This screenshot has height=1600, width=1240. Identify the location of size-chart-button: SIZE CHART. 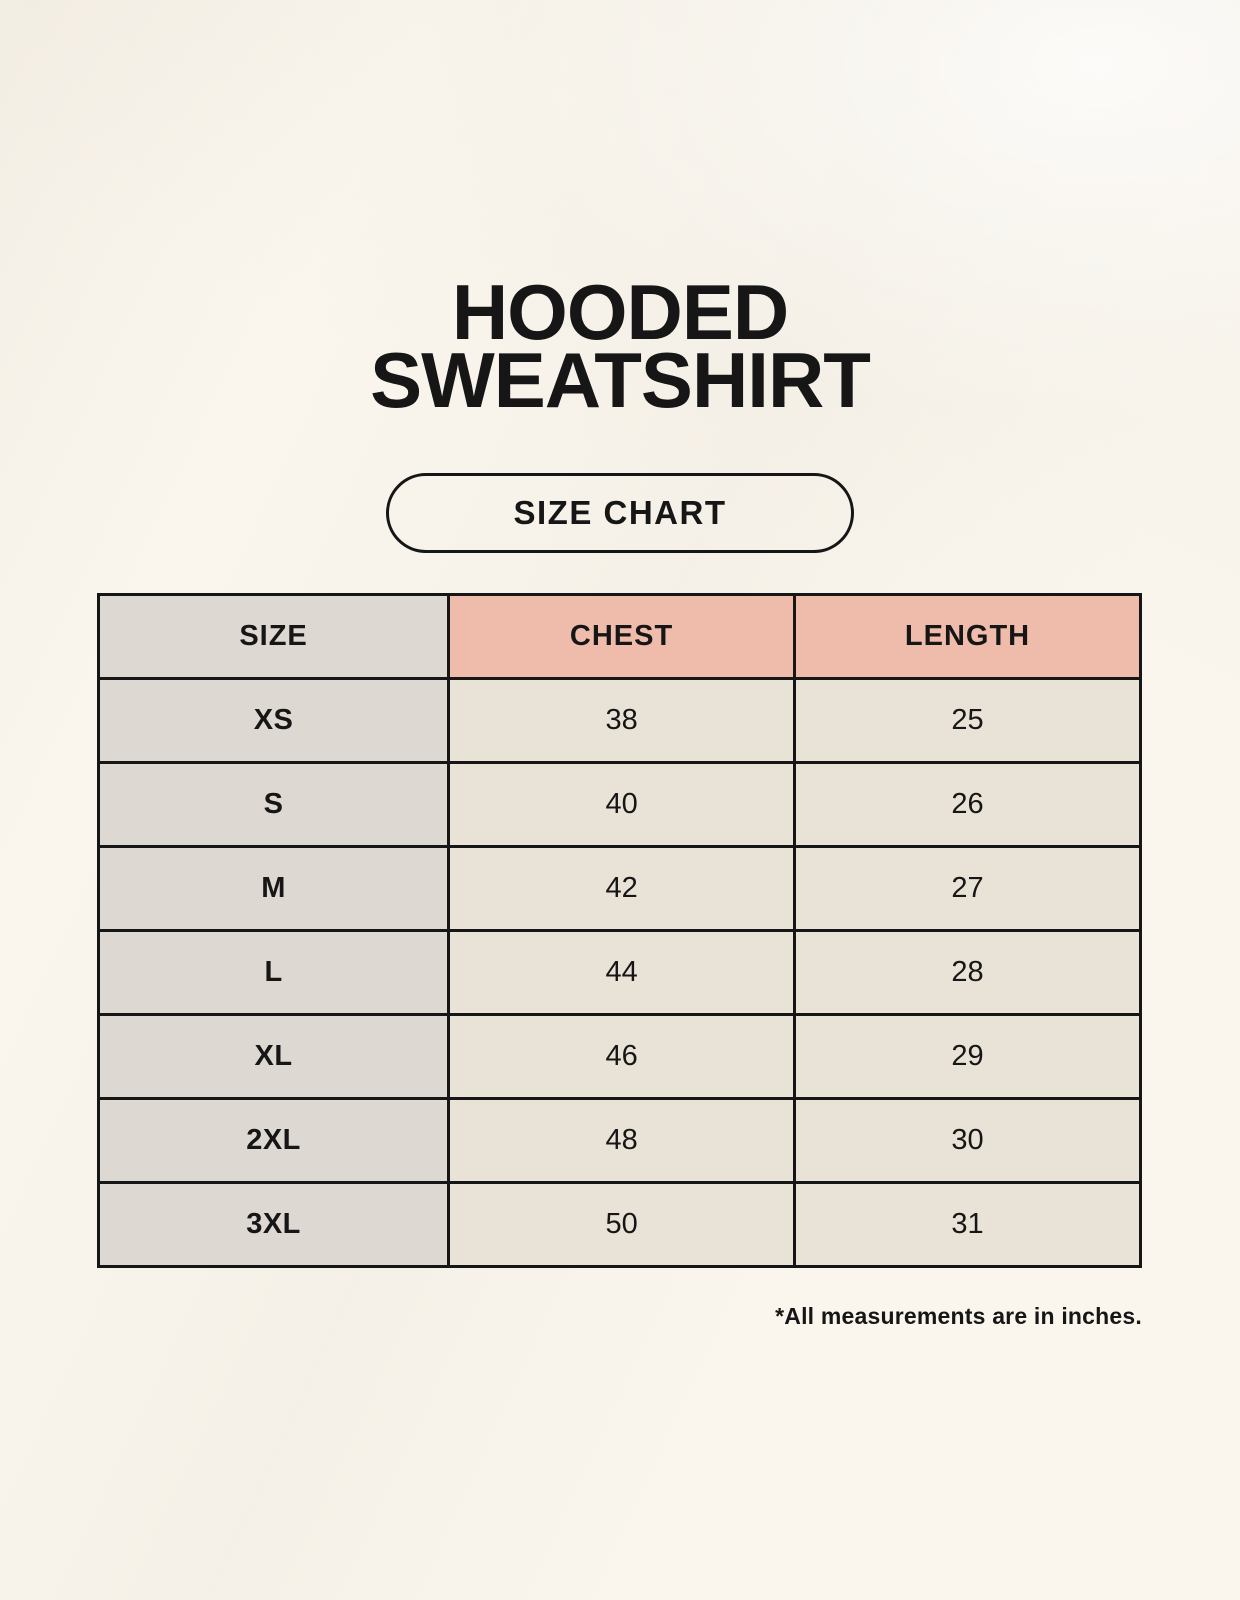
(620, 513).